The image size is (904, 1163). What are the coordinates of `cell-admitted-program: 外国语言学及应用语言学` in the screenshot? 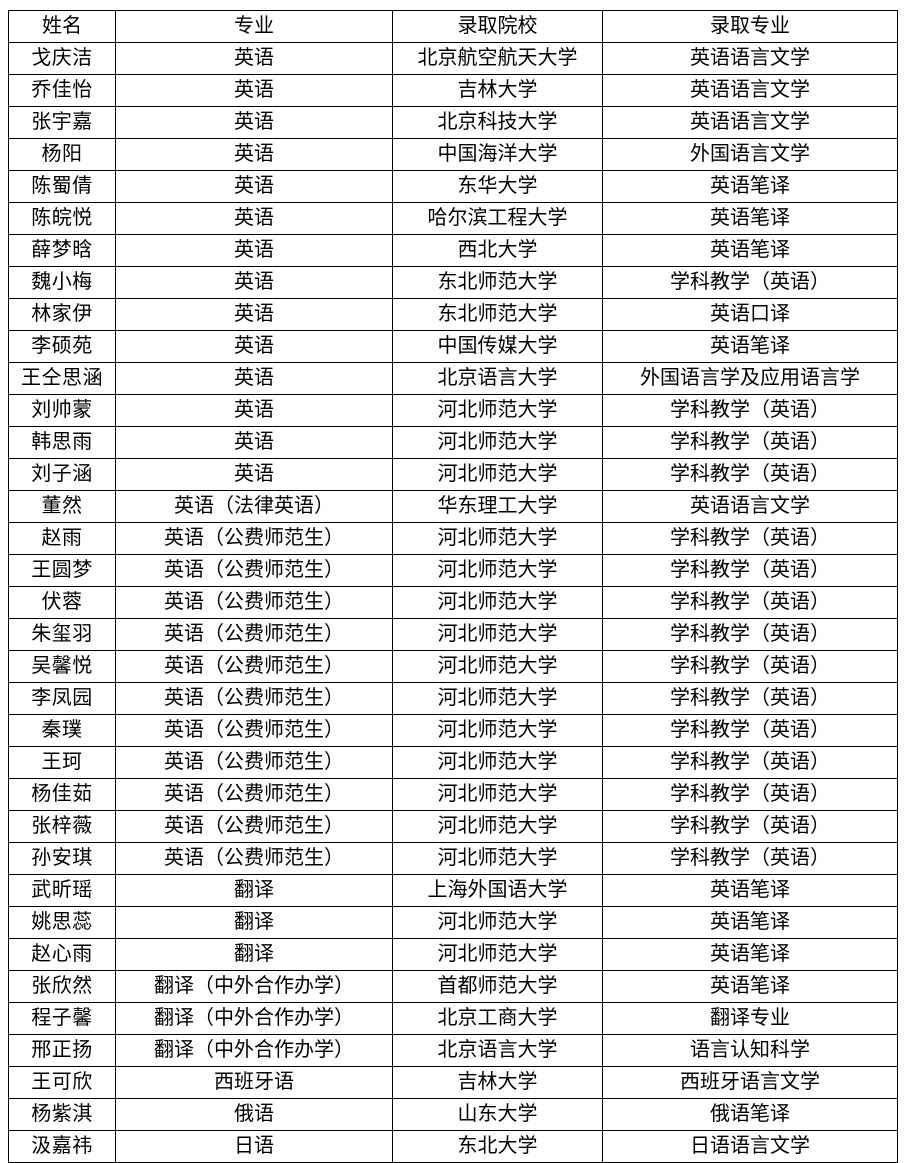 It's located at (750, 378).